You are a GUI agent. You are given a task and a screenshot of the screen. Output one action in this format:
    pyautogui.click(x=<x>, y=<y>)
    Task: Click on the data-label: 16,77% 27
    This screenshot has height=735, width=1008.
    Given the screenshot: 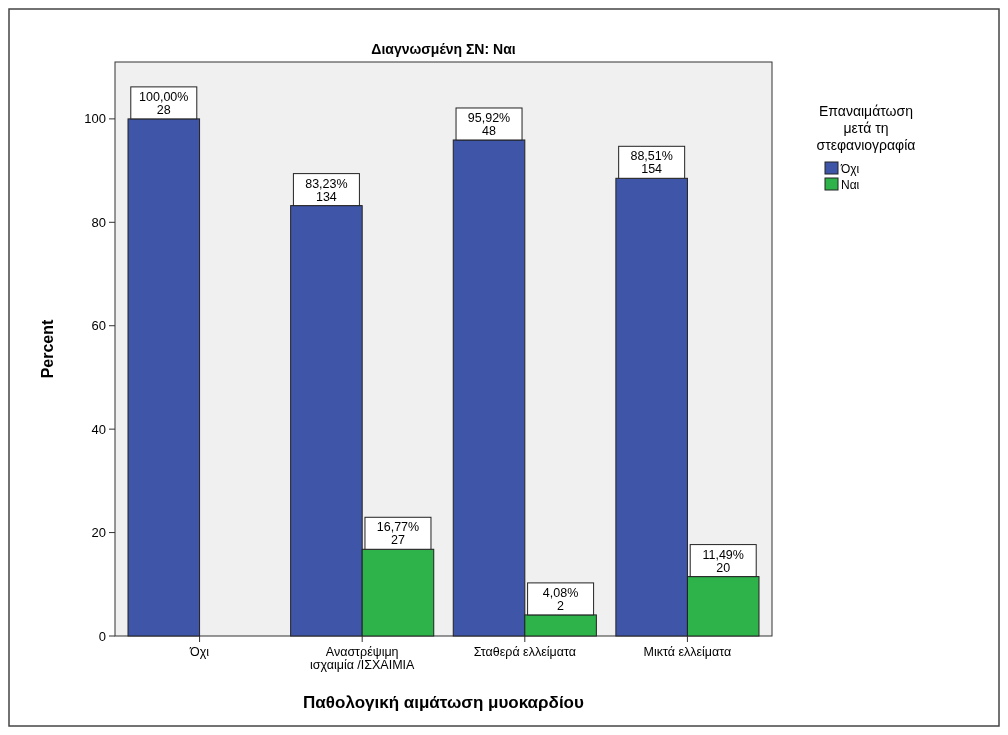 What is the action you would take?
    pyautogui.click(x=398, y=534)
    